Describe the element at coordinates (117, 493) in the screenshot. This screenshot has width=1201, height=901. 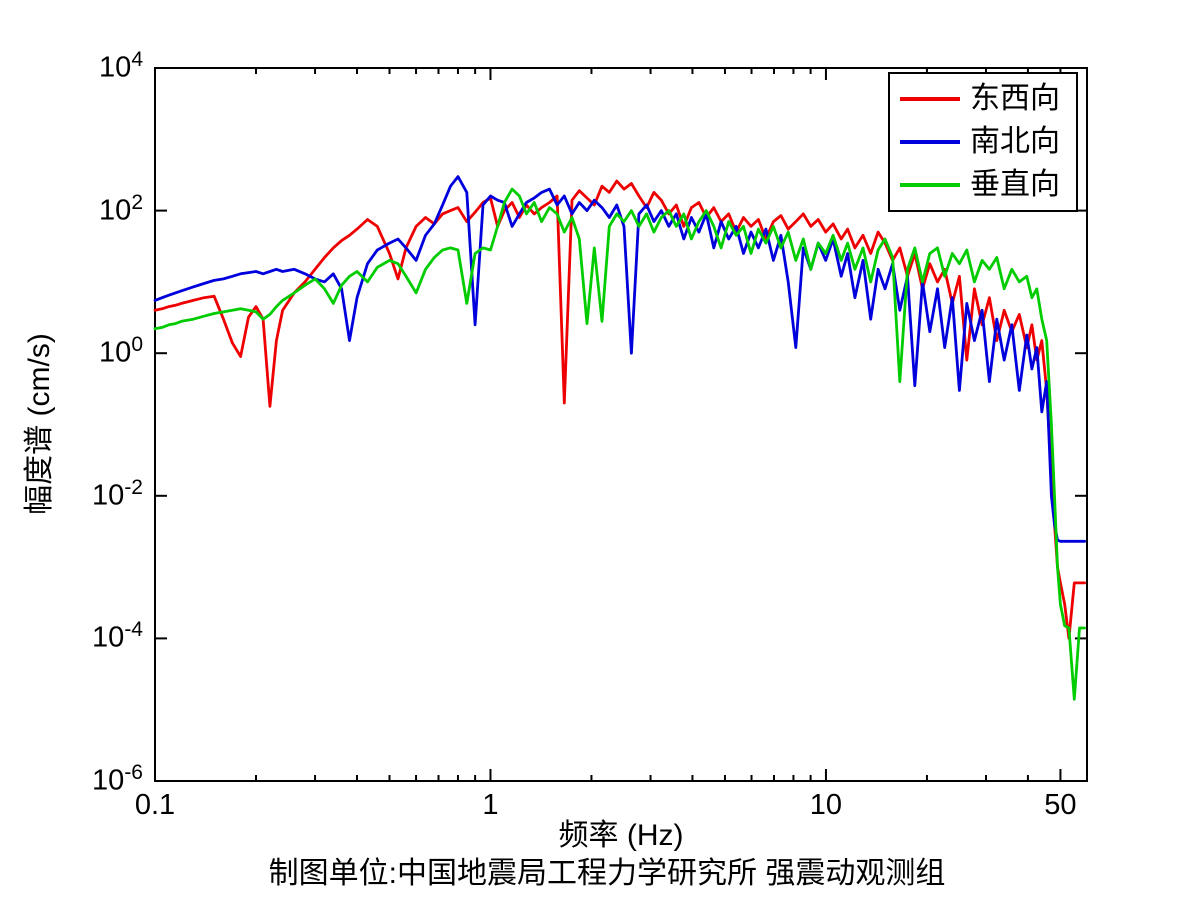
I see `y-tick-label: 10⁻²` at that location.